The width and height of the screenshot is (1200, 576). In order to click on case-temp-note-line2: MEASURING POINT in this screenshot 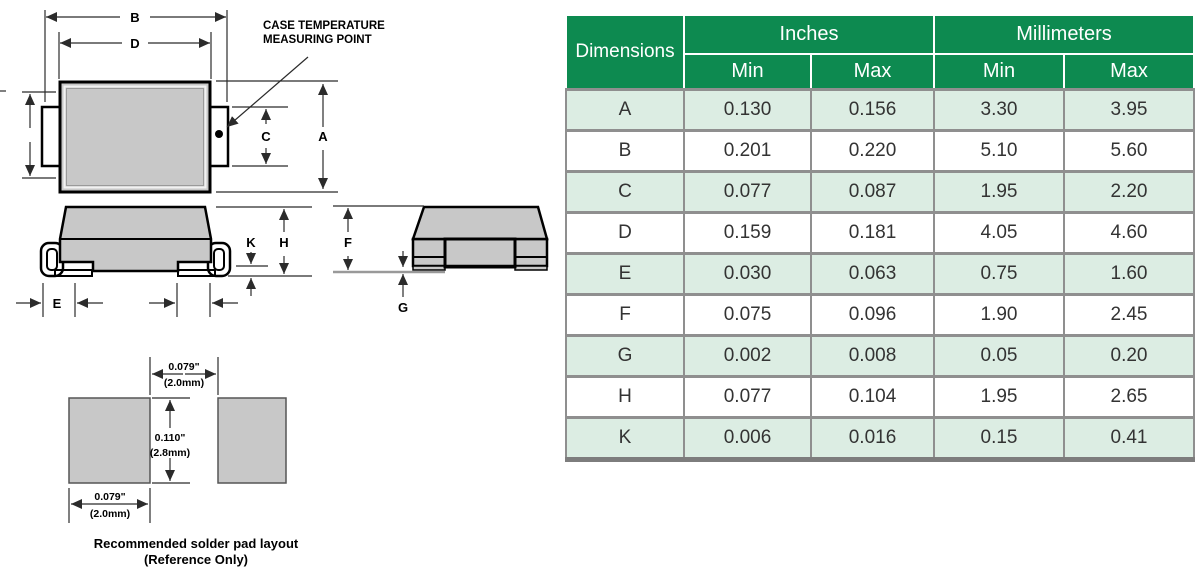, I will do `click(317, 40)`.